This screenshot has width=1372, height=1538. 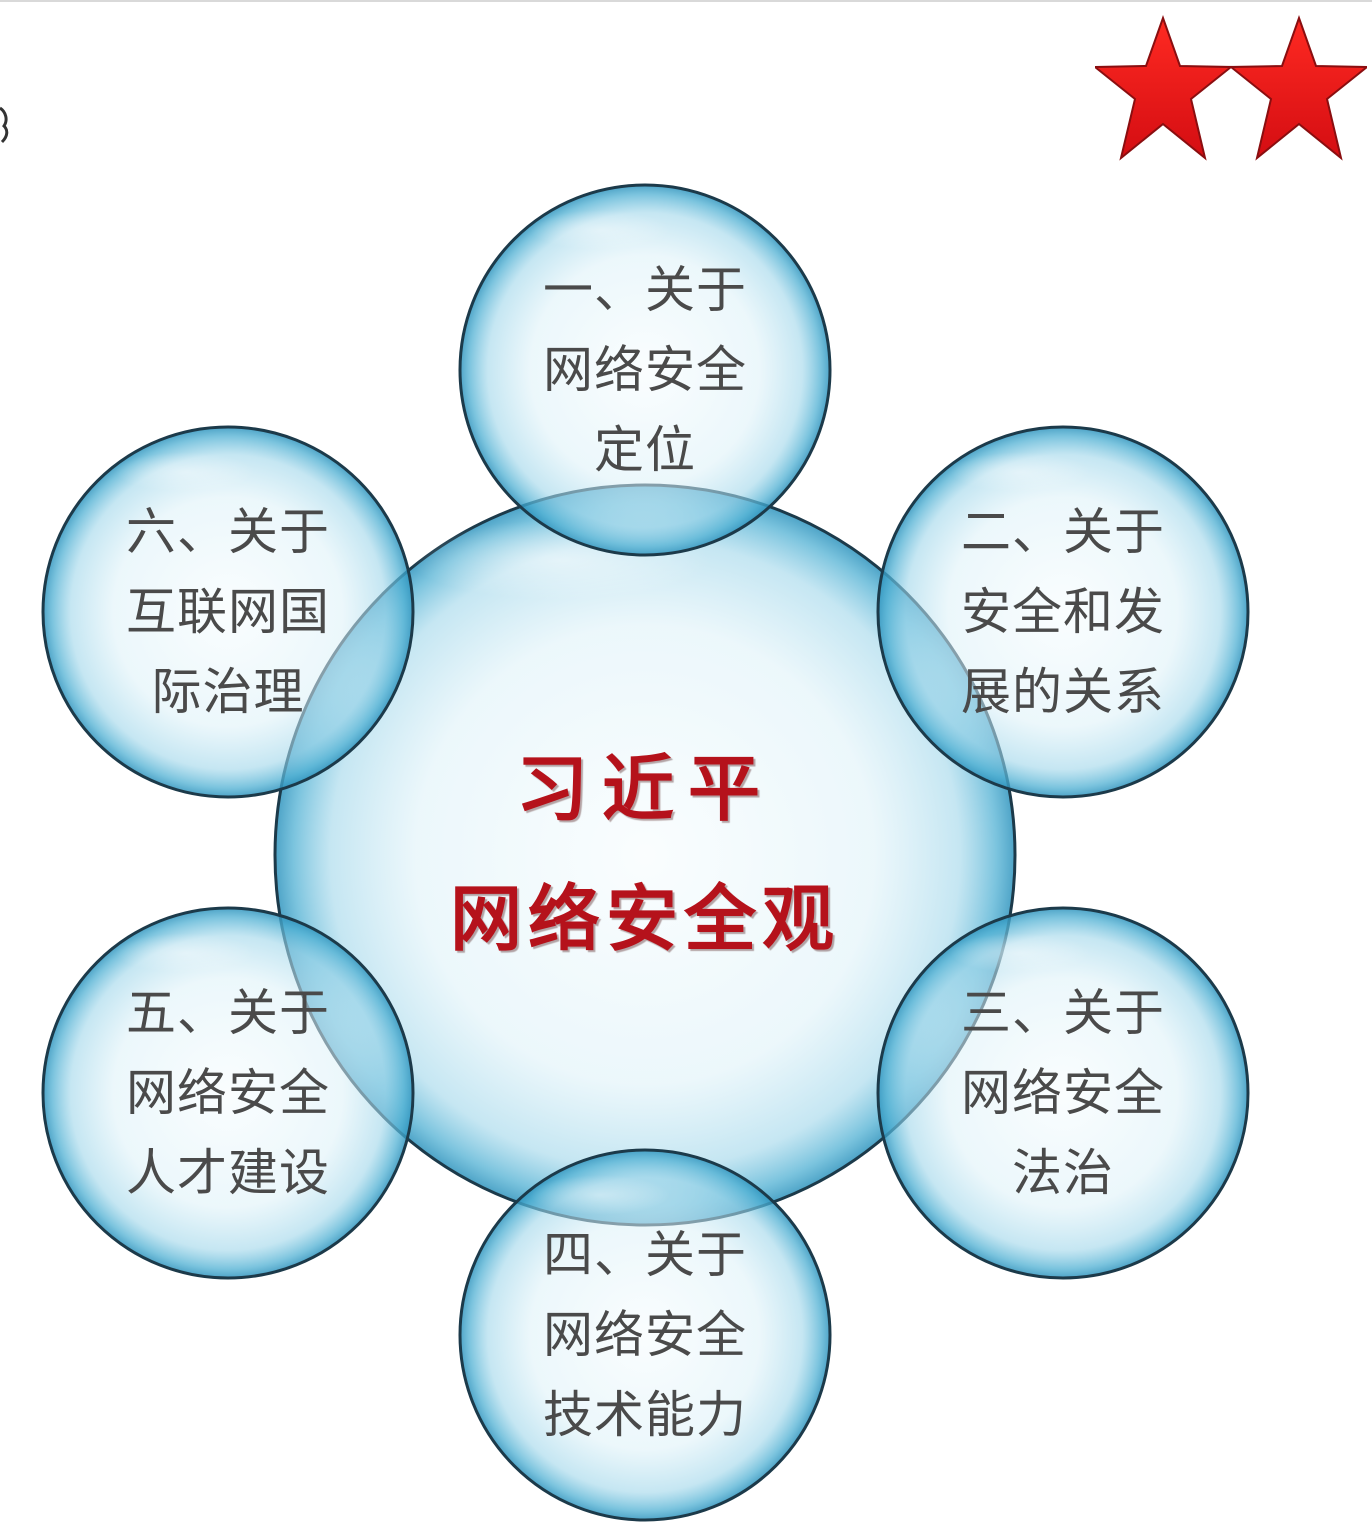 I want to click on topic-4-line3: 技术能力, so click(x=645, y=1415).